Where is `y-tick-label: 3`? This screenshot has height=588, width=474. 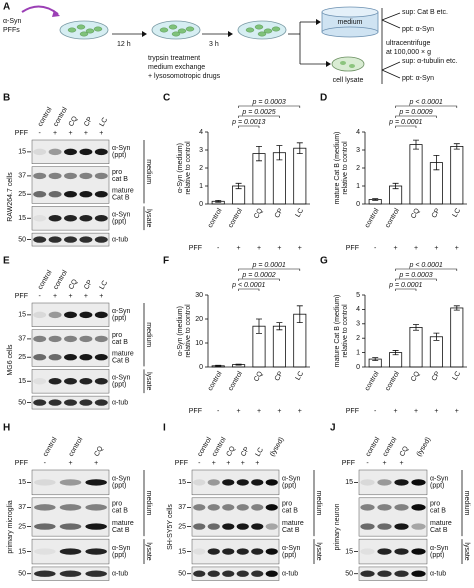
y-tick-label: 3 is located at coordinates (358, 324).